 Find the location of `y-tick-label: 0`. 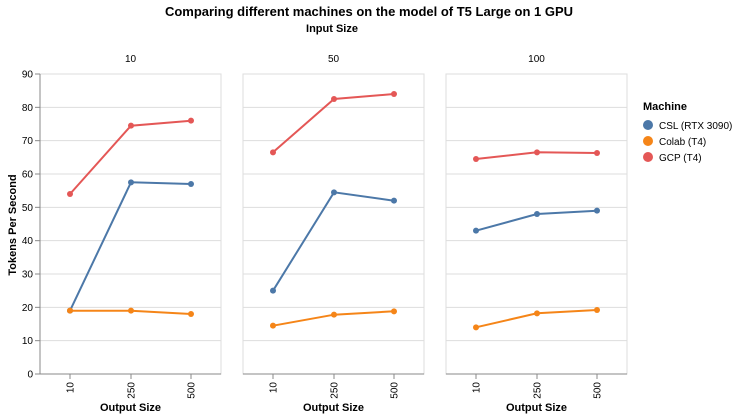

y-tick-label: 0 is located at coordinates (30, 375).